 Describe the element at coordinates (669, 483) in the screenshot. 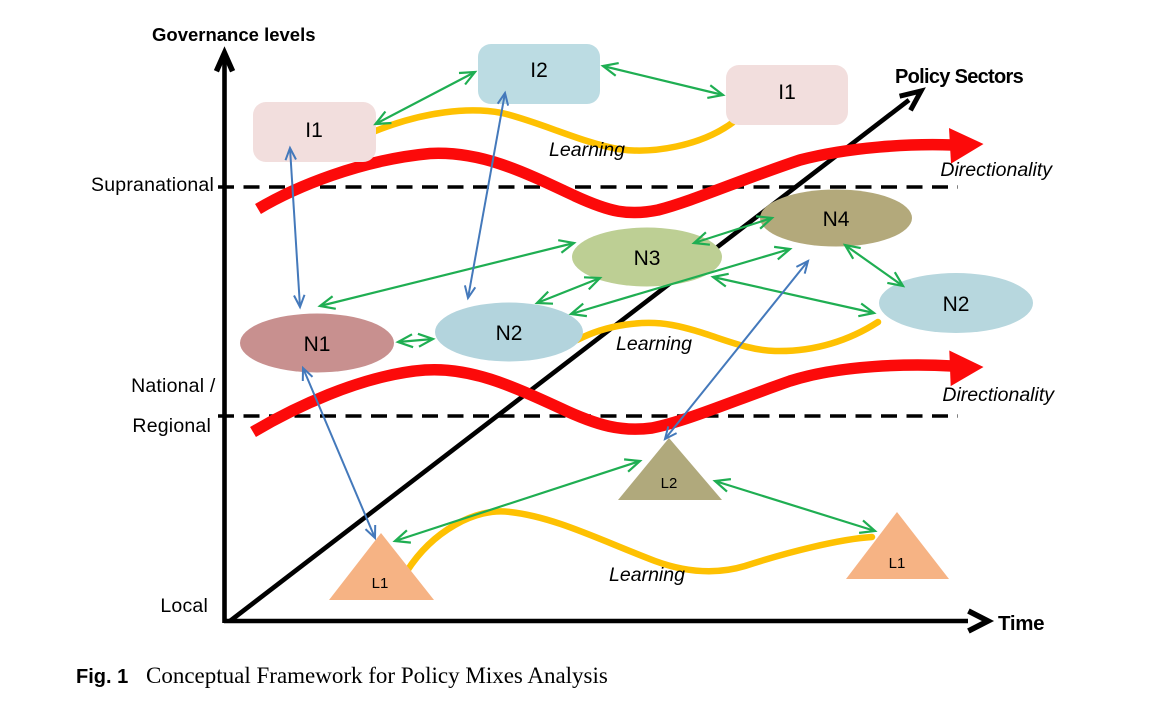

I see `svg-text: L2` at that location.